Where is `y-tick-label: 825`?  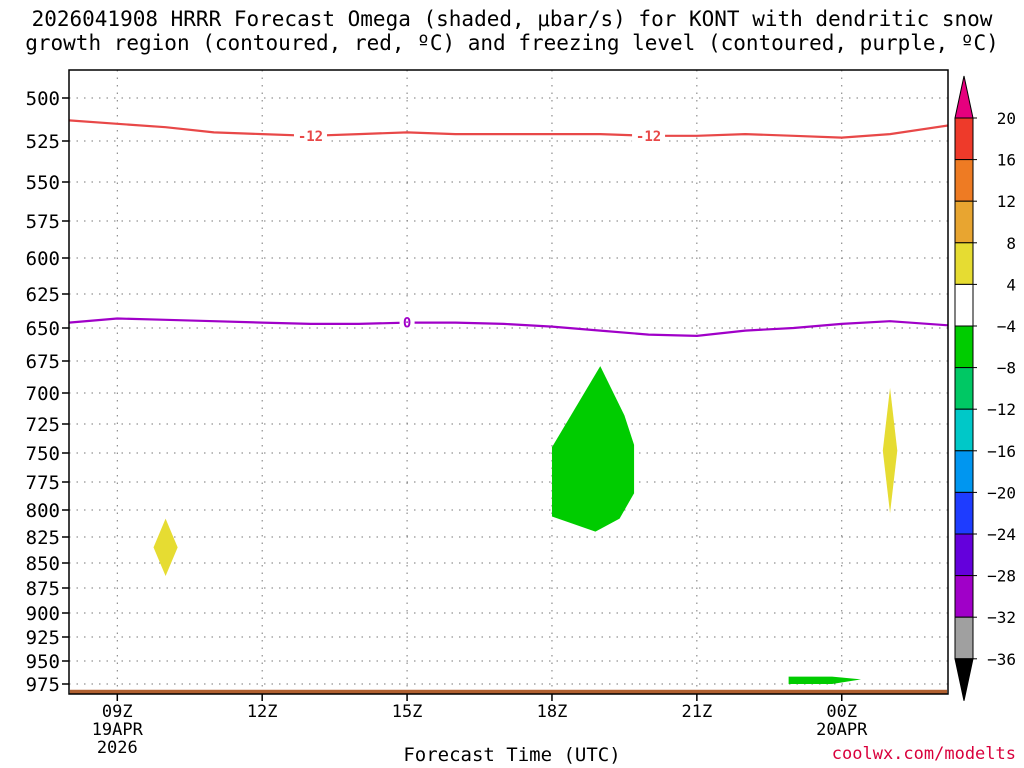 y-tick-label: 825 is located at coordinates (43, 538).